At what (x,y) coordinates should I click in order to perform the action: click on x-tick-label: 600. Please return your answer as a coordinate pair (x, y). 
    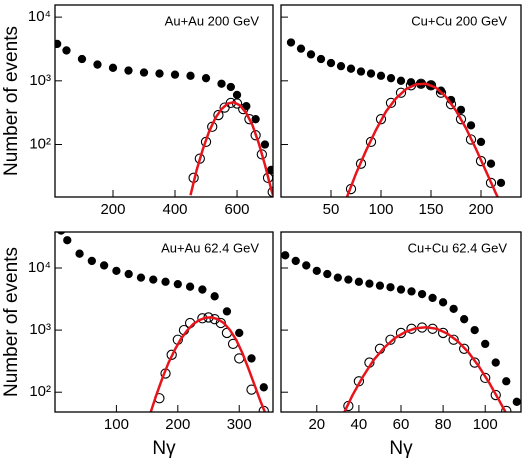
    Looking at the image, I should click on (237, 209).